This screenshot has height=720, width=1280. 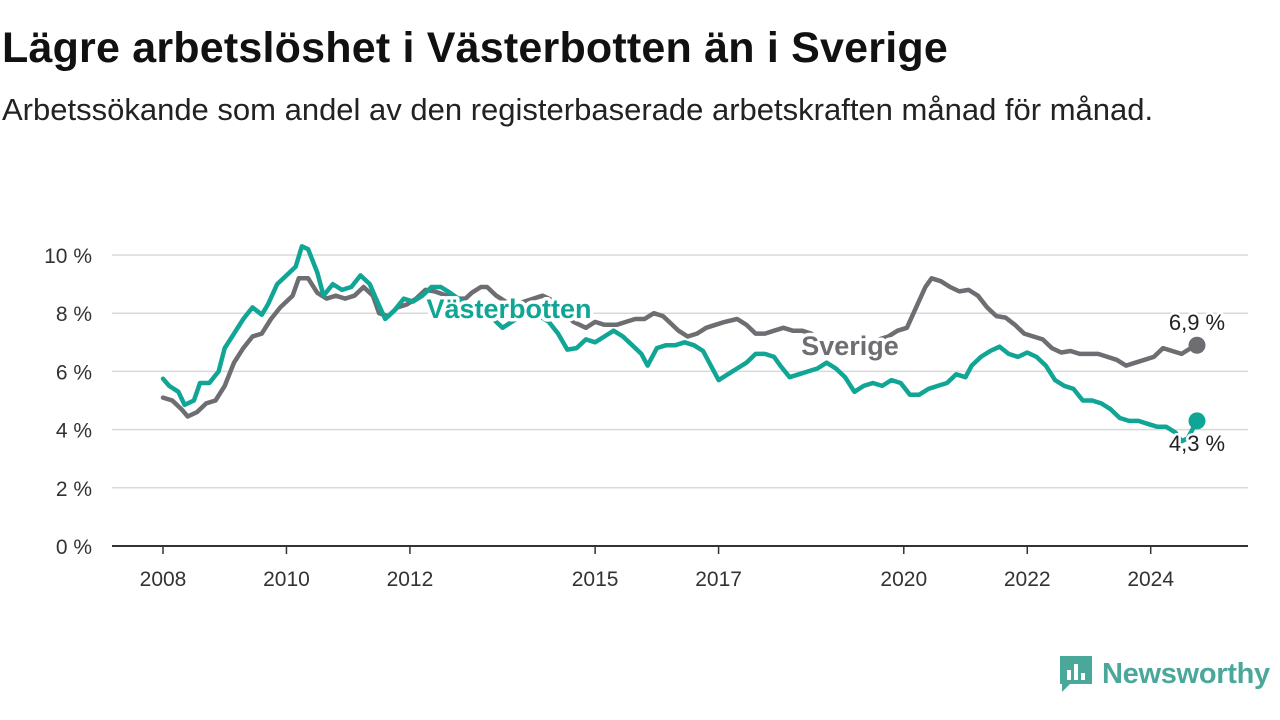 What do you see at coordinates (718, 579) in the screenshot?
I see `x-tick-label: 2017` at bounding box center [718, 579].